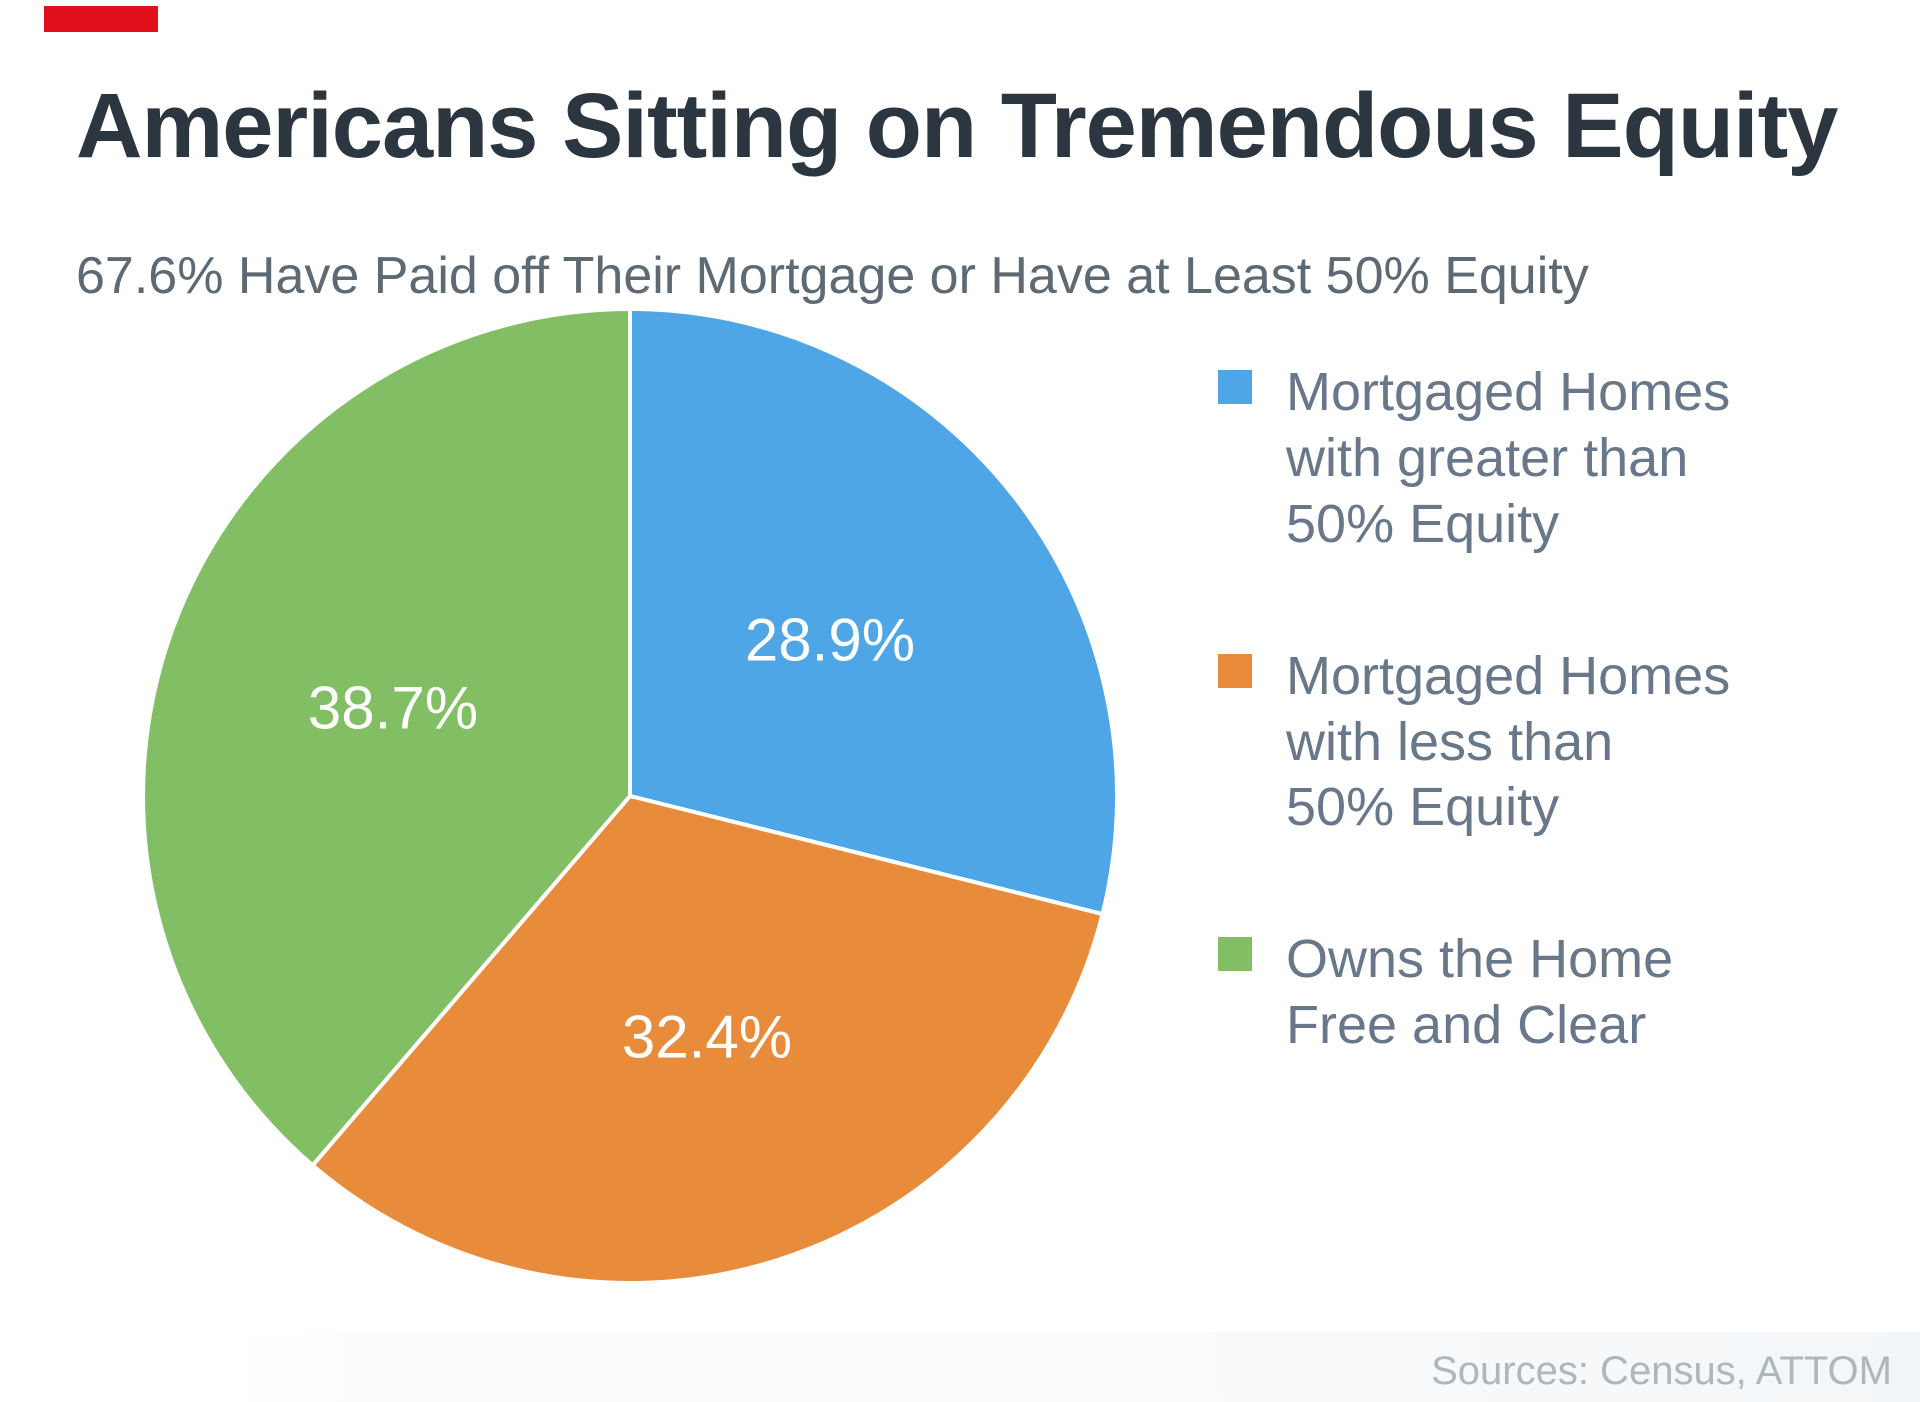 Image resolution: width=1920 pixels, height=1402 pixels. I want to click on source-attribution: Sources: Census, ATTOM, so click(1661, 1371).